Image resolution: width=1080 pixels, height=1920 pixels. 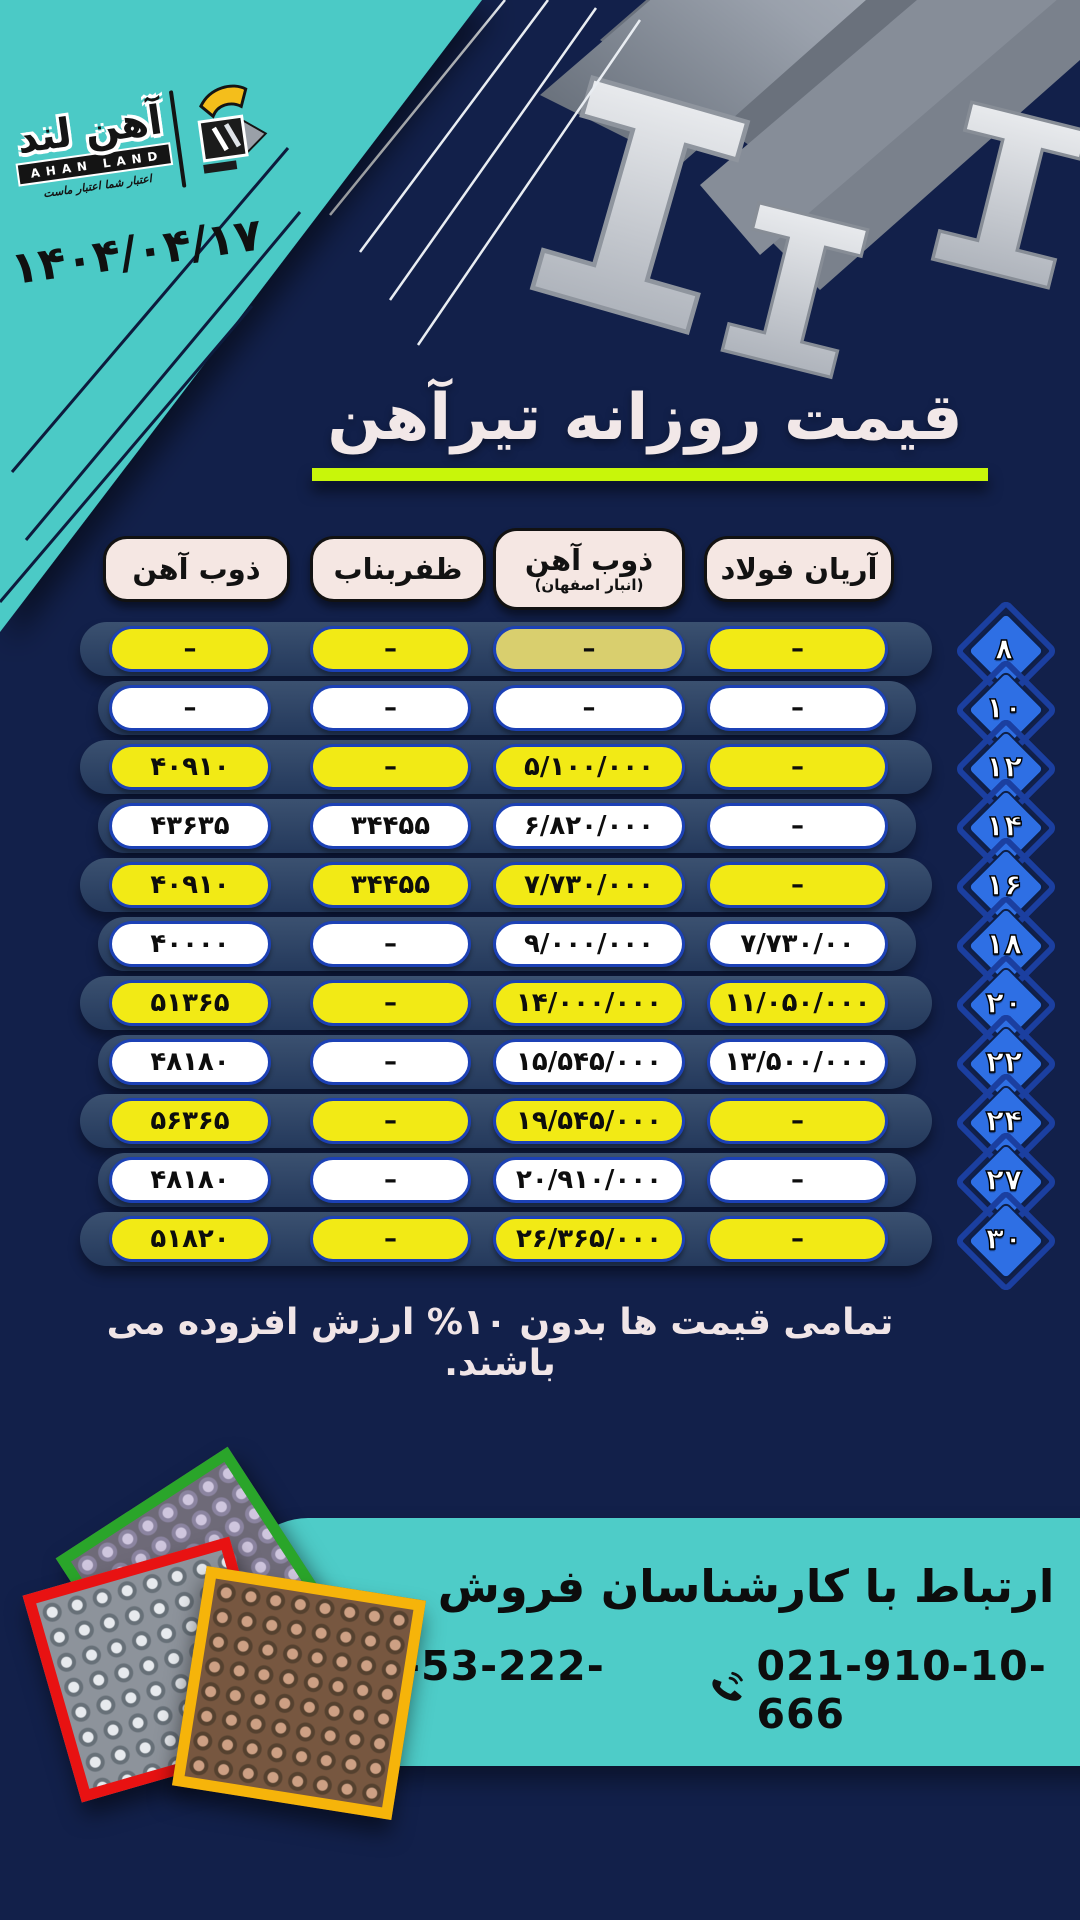 I want to click on phone-number-tehran: 021-910-10-666, so click(x=901, y=1690).